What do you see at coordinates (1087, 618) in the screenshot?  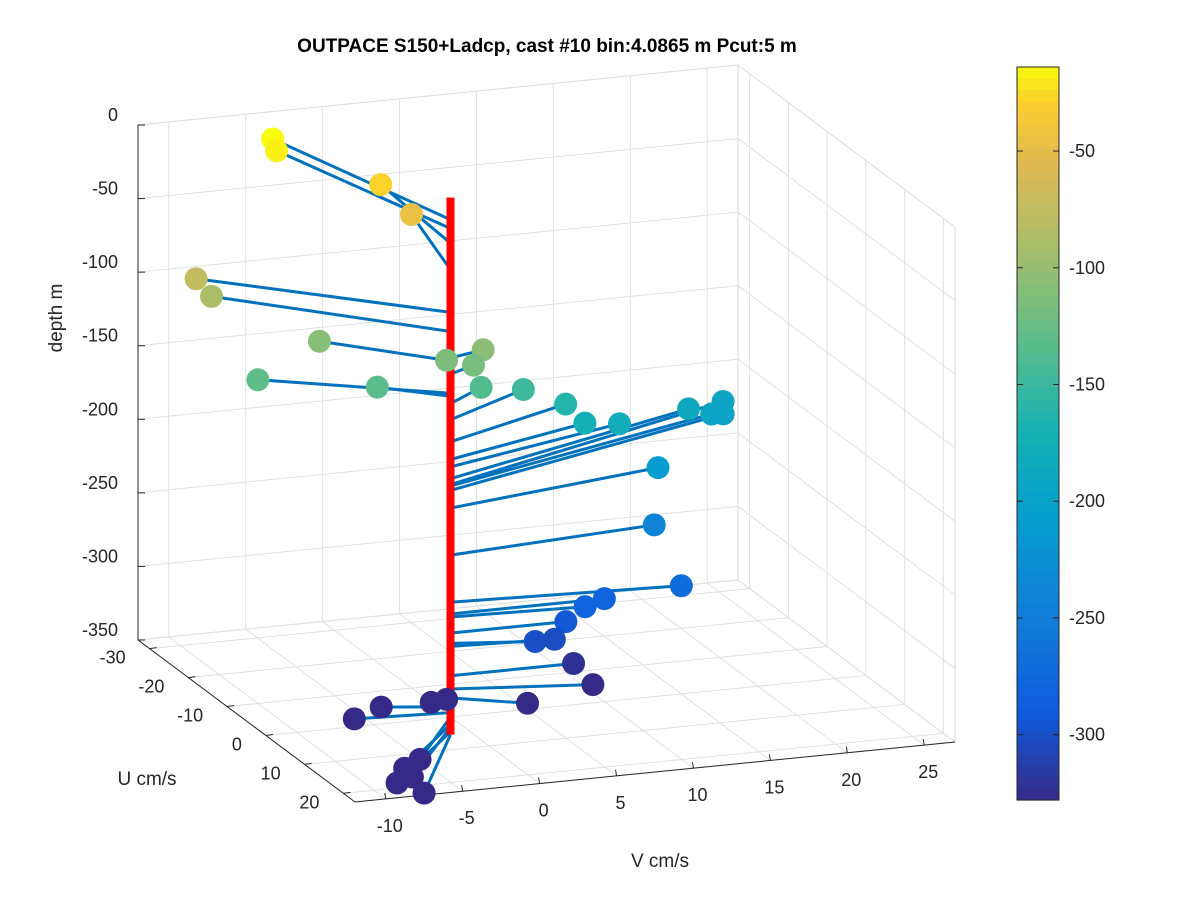 I see `colorbar-tick-label: -250` at bounding box center [1087, 618].